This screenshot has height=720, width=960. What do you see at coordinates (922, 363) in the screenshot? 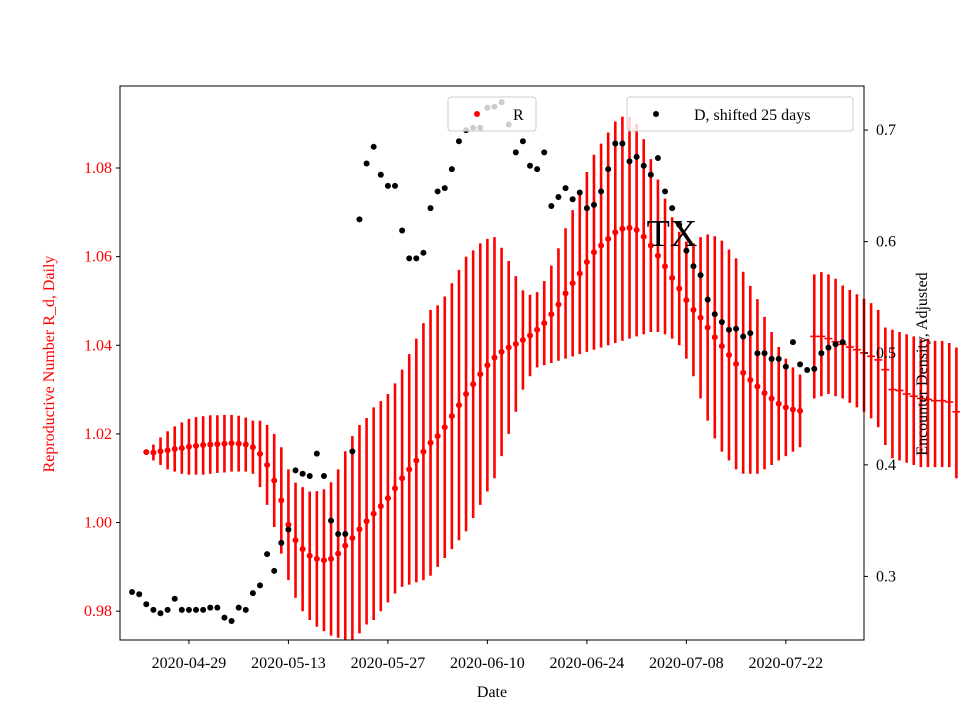
I see `right-axis-label: Encounter Density, Adjusted` at bounding box center [922, 363].